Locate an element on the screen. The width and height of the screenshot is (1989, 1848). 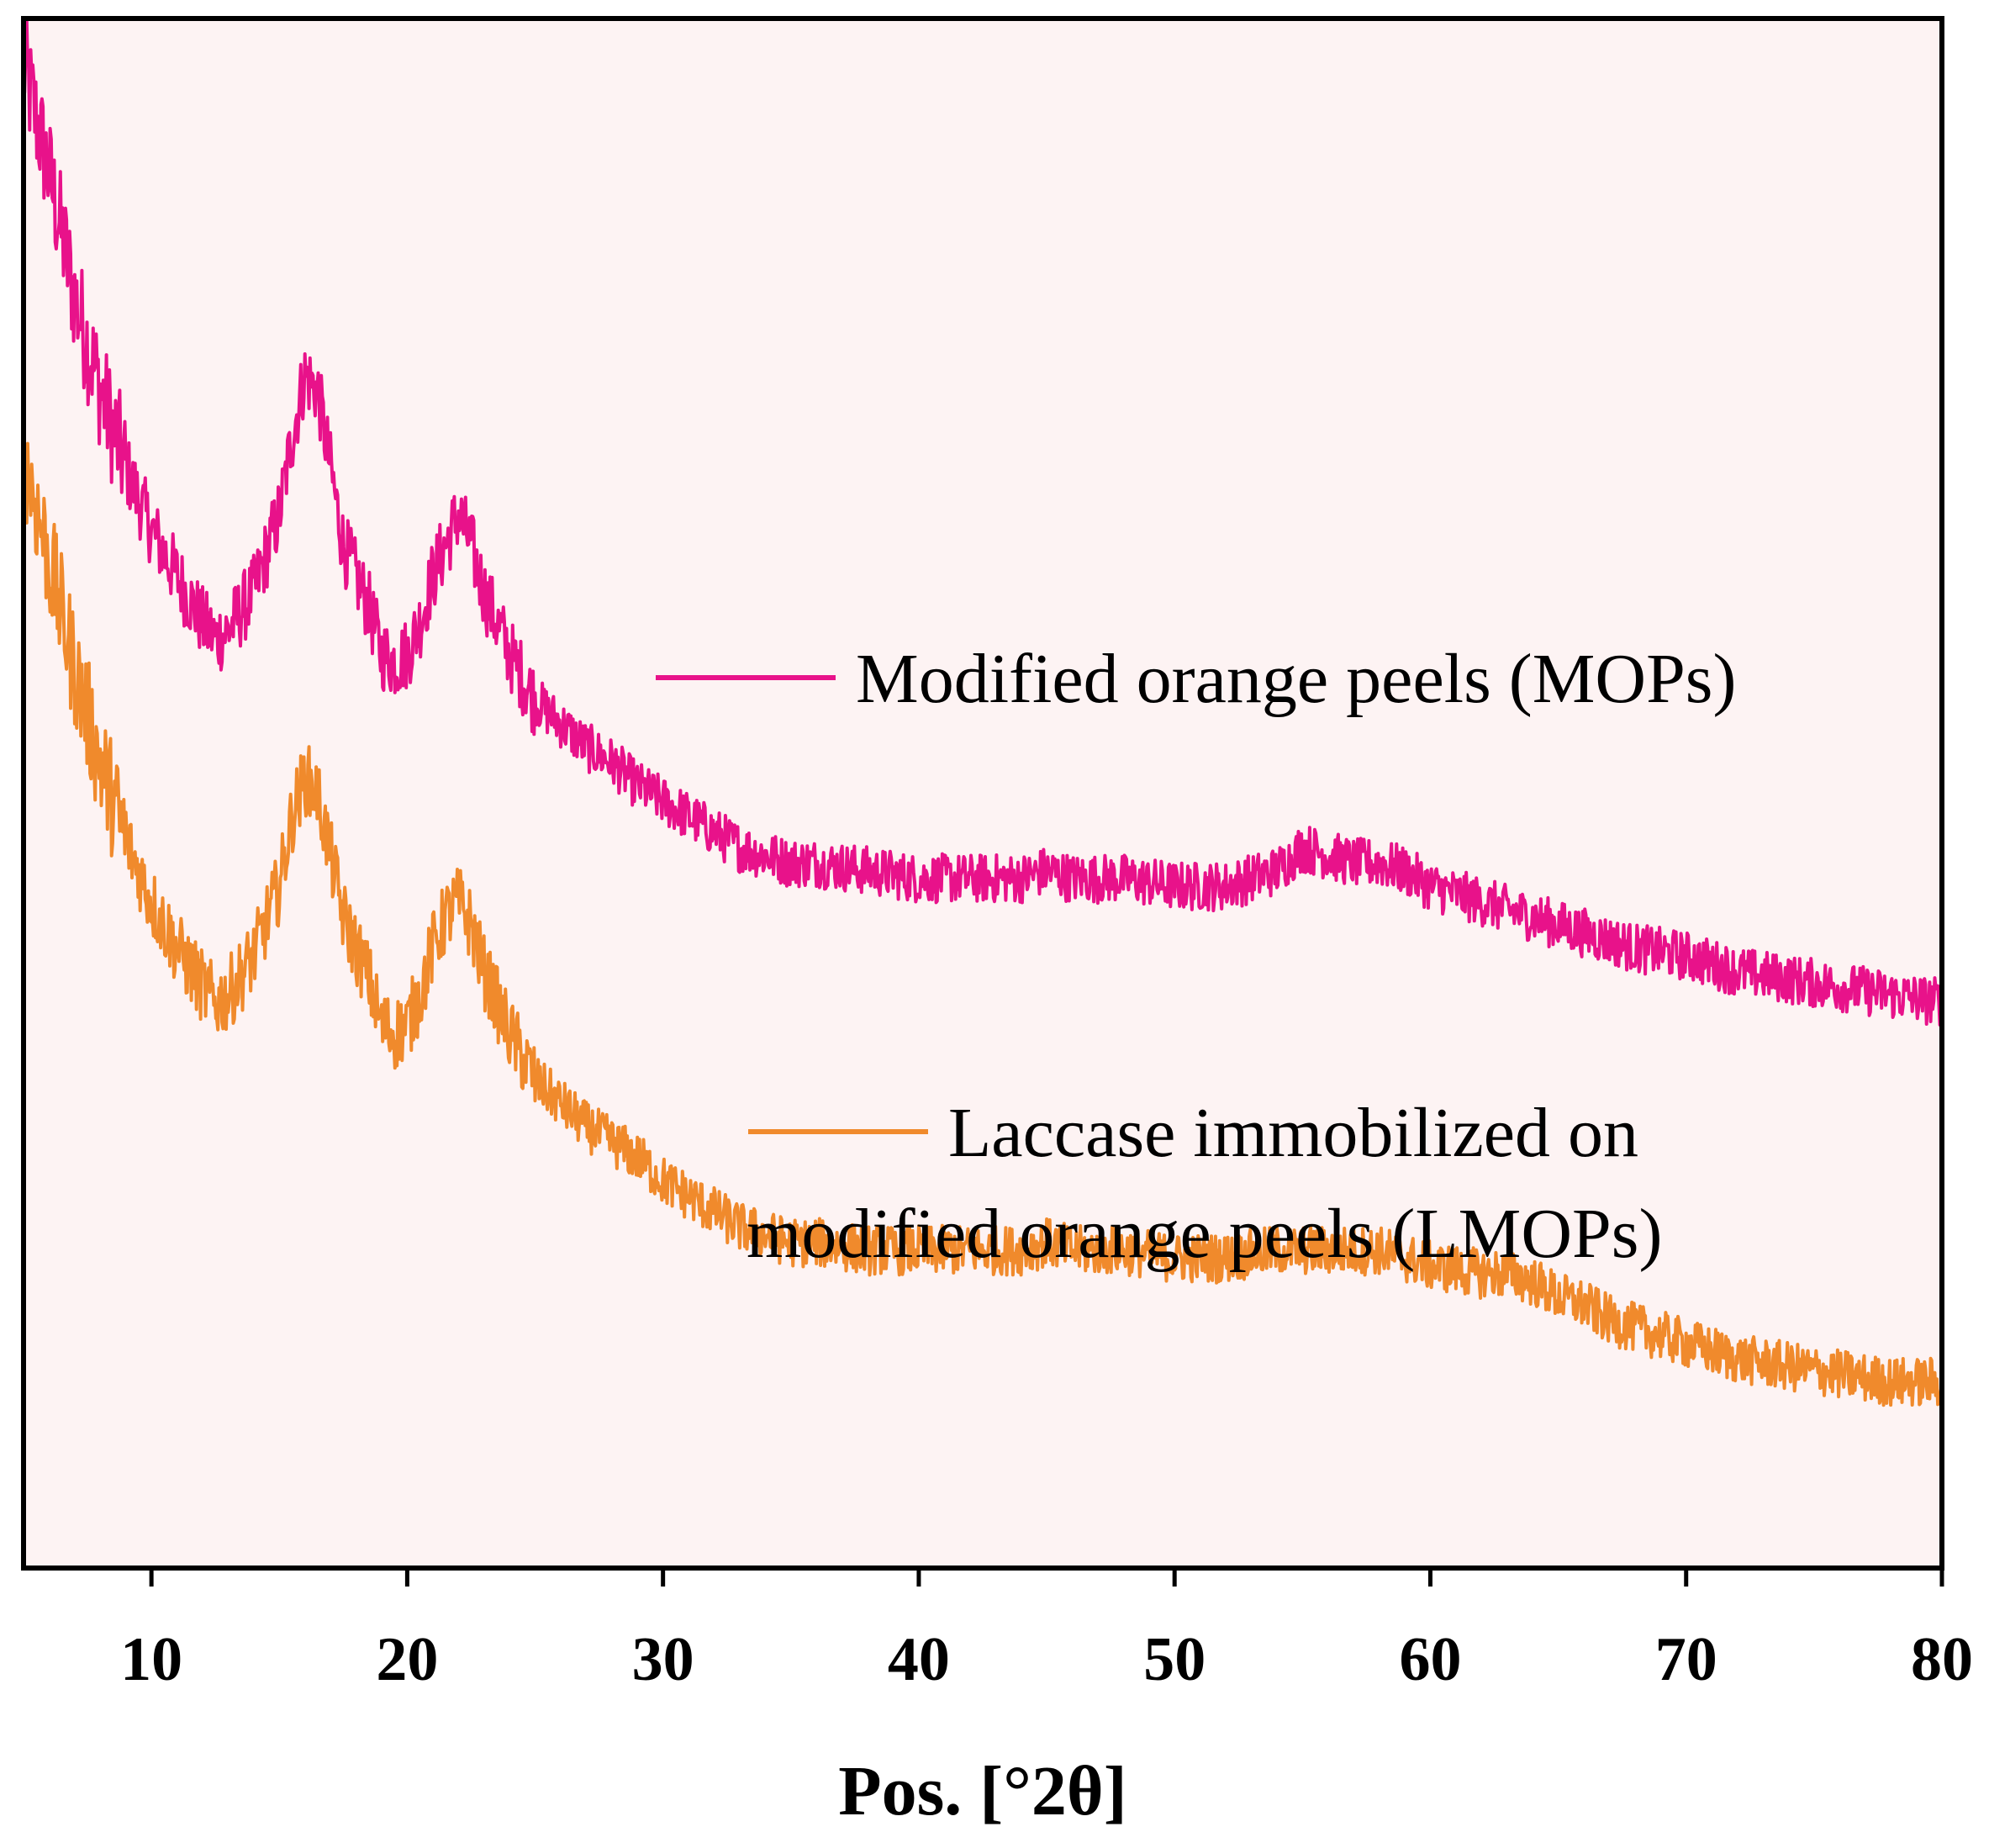
x-tick-label-10: 10 is located at coordinates (151, 1660).